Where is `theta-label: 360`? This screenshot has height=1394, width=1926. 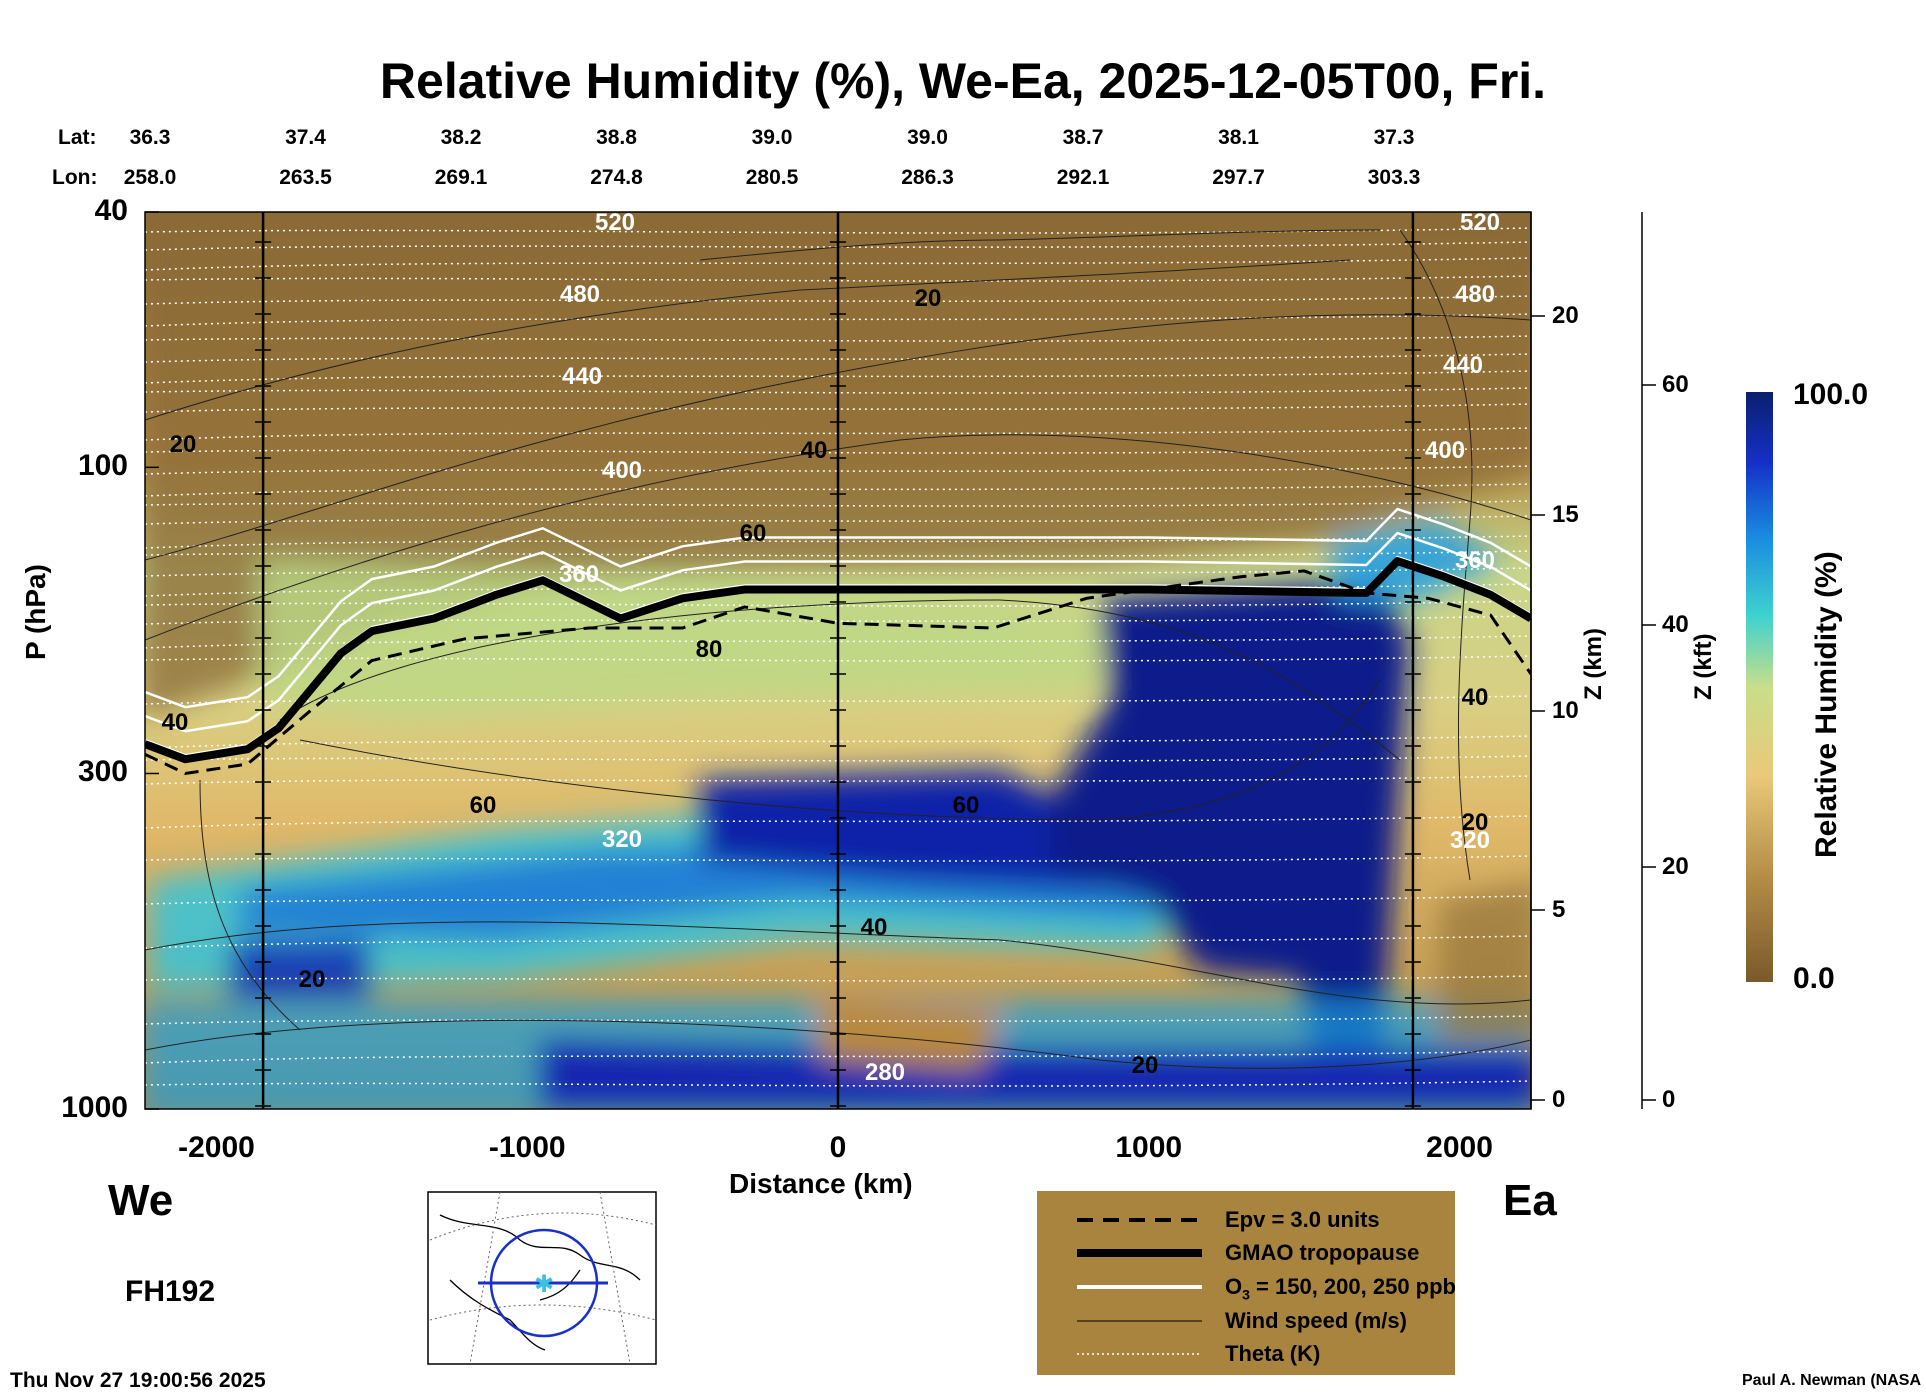 theta-label: 360 is located at coordinates (1475, 560).